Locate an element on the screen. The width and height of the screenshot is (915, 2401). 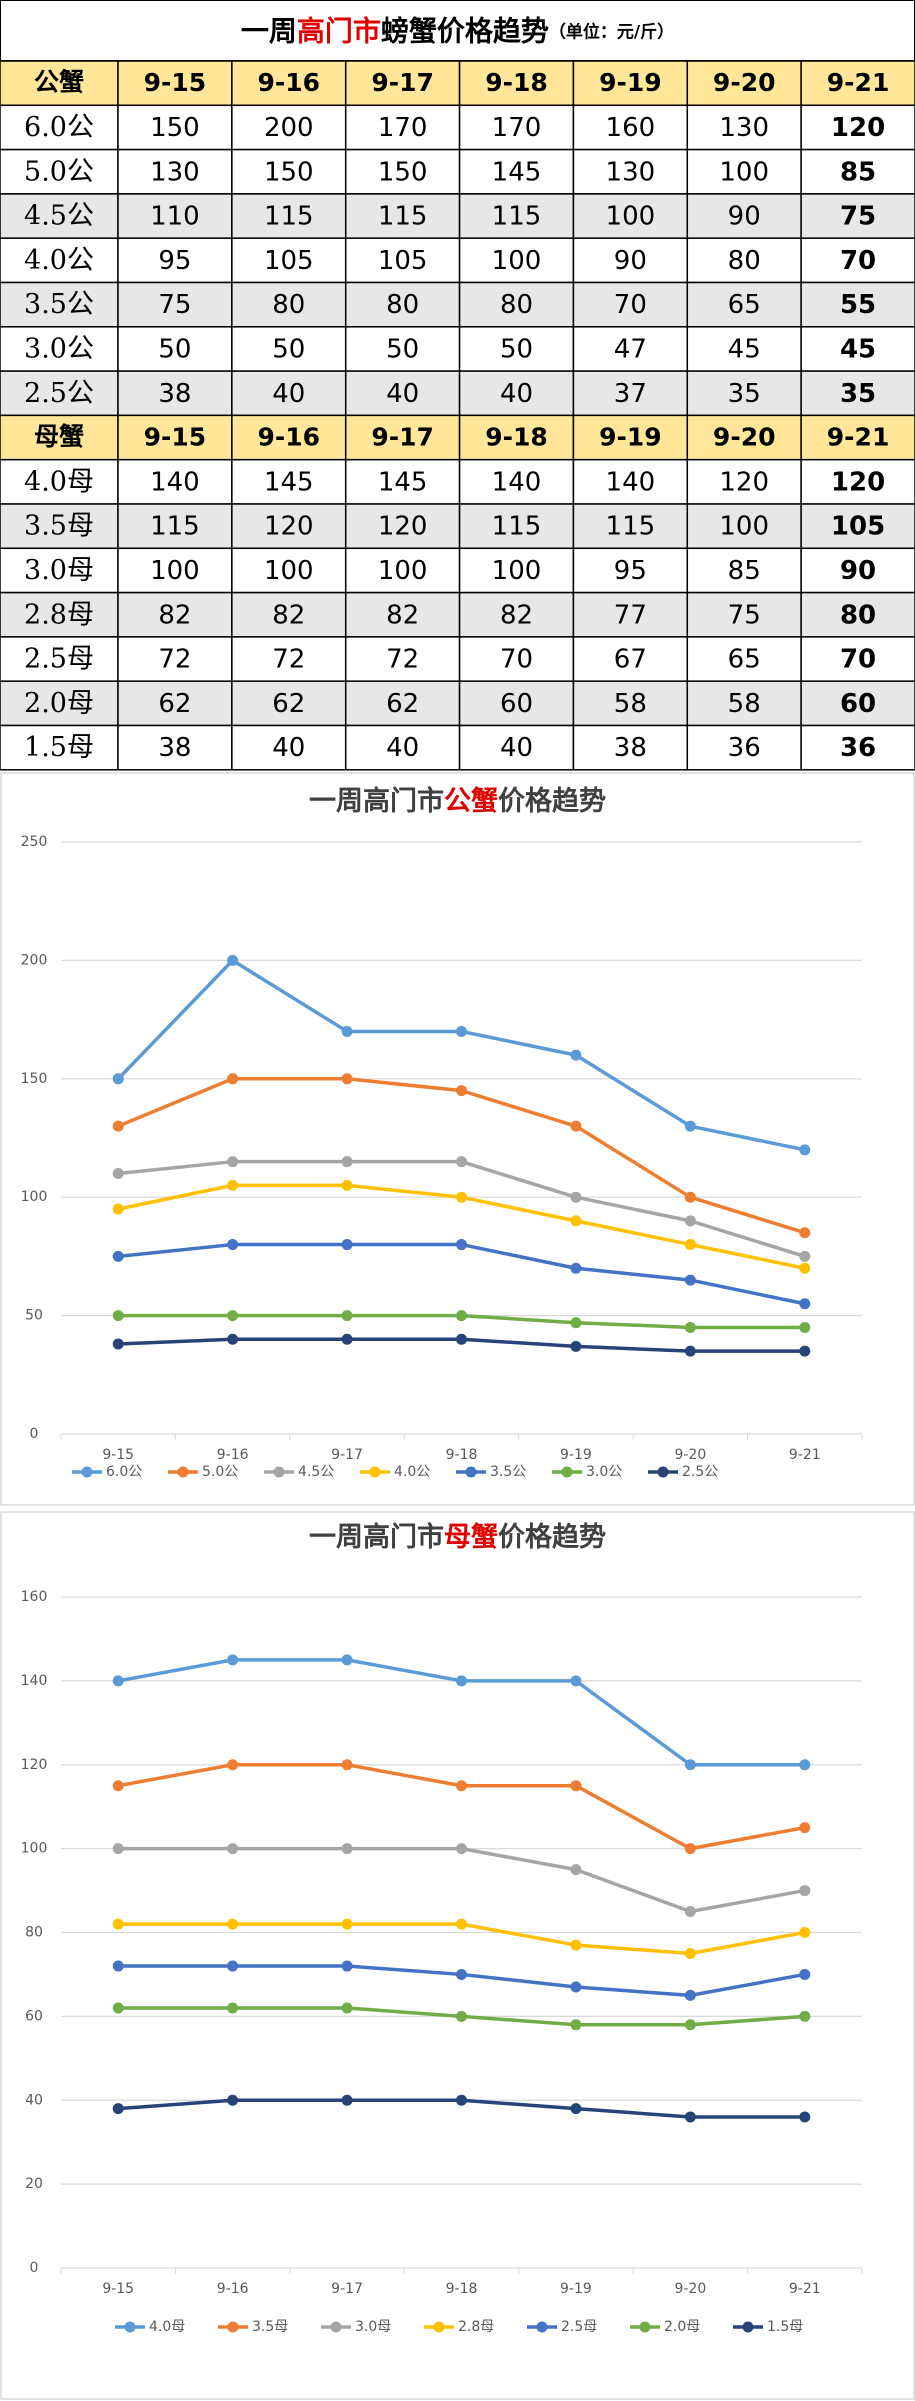
y-tick-label: 40 is located at coordinates (34, 2100).